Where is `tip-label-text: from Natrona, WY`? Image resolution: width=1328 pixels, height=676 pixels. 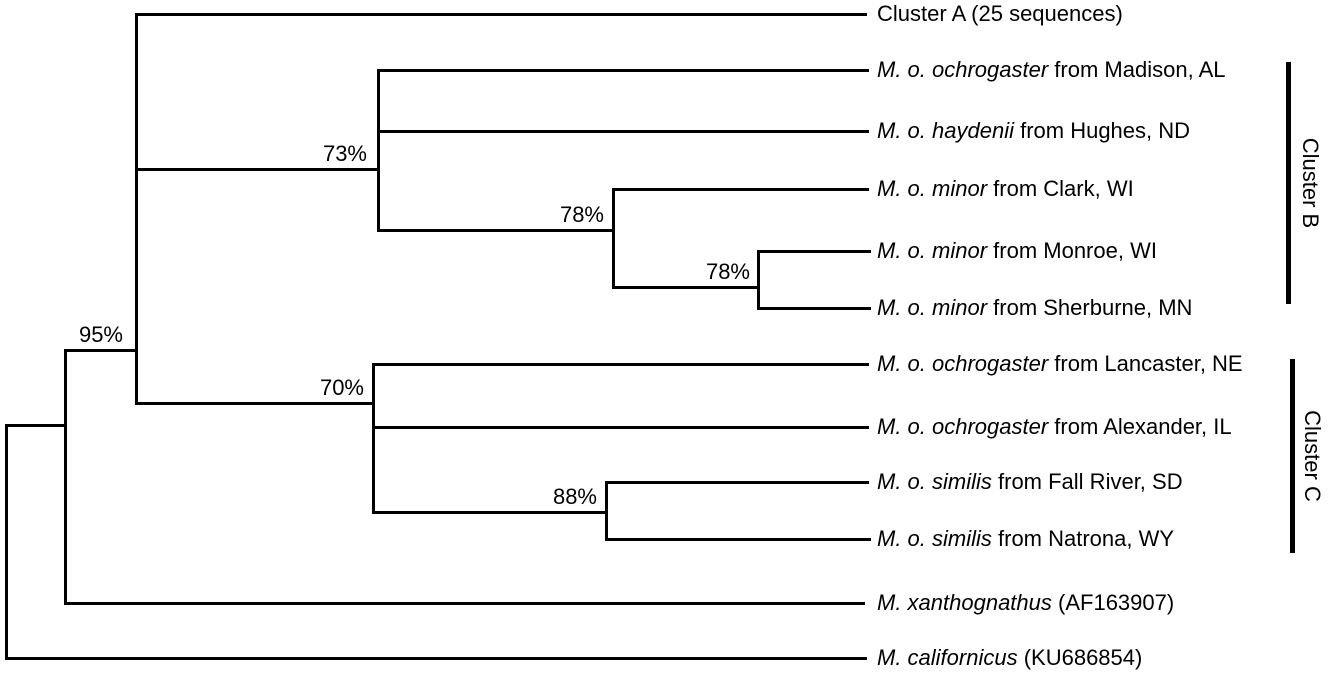
tip-label-text: from Natrona, WY is located at coordinates (1083, 538).